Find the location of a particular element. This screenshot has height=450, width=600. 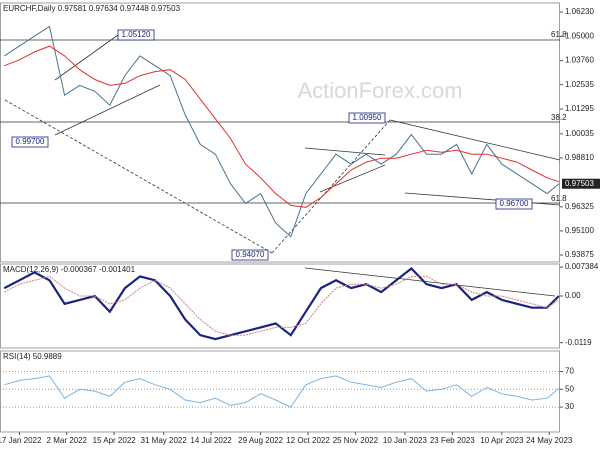

x-tick-label: 12 Oct 2022 is located at coordinates (308, 440).